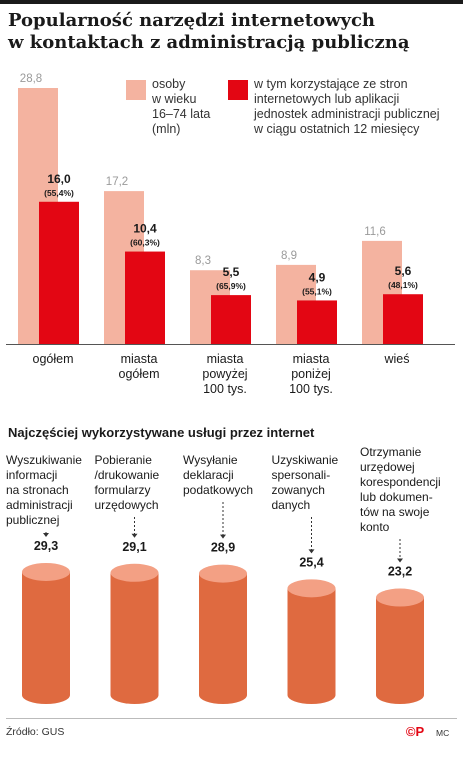 This screenshot has width=463, height=760. Describe the element at coordinates (46, 546) in the screenshot. I see `service-value: 29,3` at that location.